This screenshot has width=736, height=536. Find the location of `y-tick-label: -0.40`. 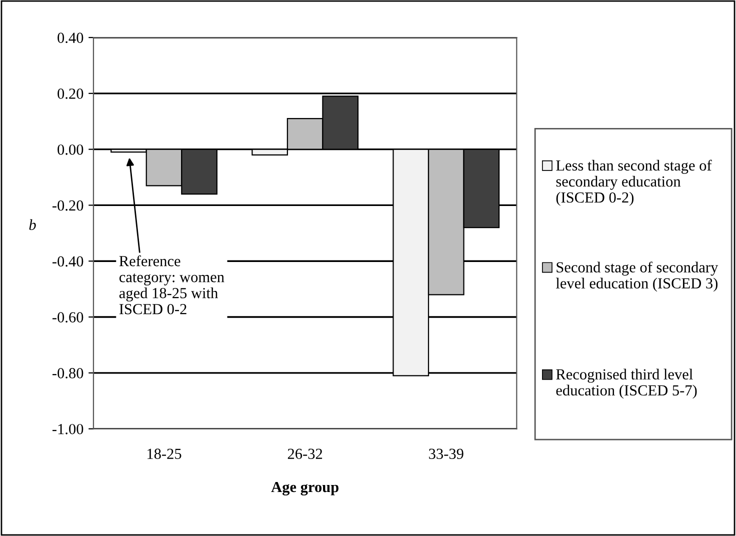

y-tick-label: -0.40 is located at coordinates (68, 261).